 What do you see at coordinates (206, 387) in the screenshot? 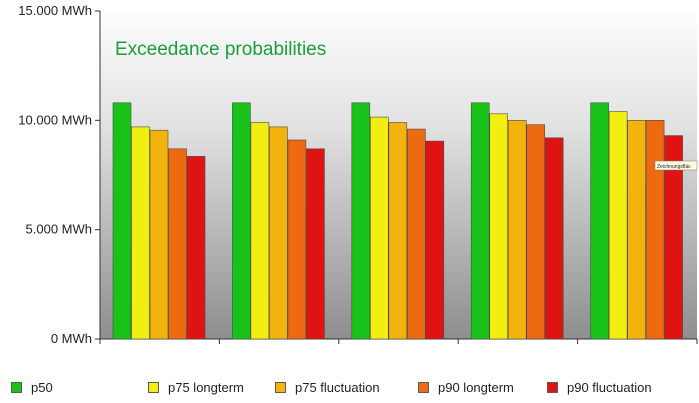
I see `legend-label: p75 longterm` at bounding box center [206, 387].